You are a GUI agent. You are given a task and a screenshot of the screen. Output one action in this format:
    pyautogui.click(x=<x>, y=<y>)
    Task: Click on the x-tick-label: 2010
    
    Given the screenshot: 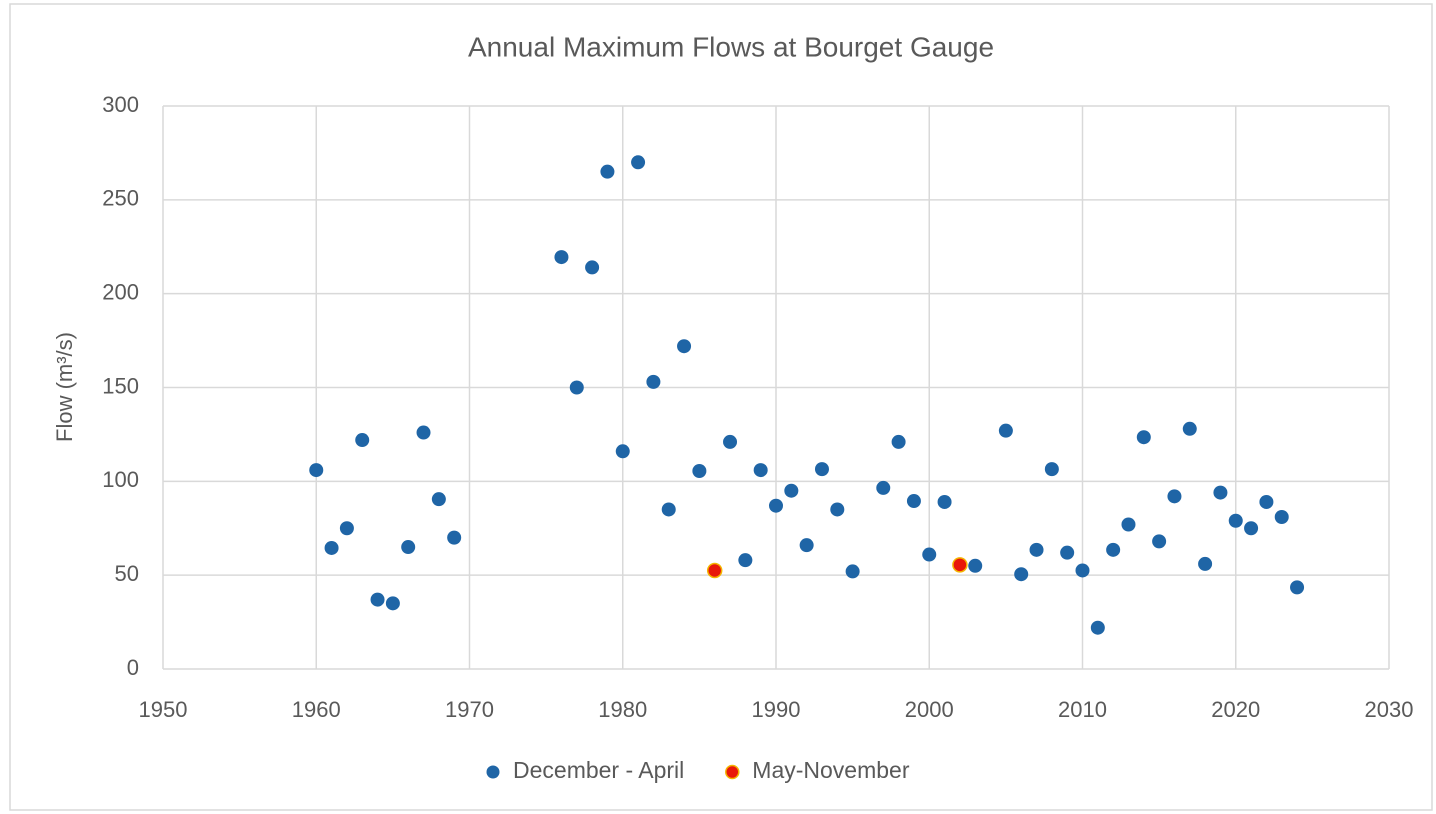 What is the action you would take?
    pyautogui.click(x=1082, y=709)
    